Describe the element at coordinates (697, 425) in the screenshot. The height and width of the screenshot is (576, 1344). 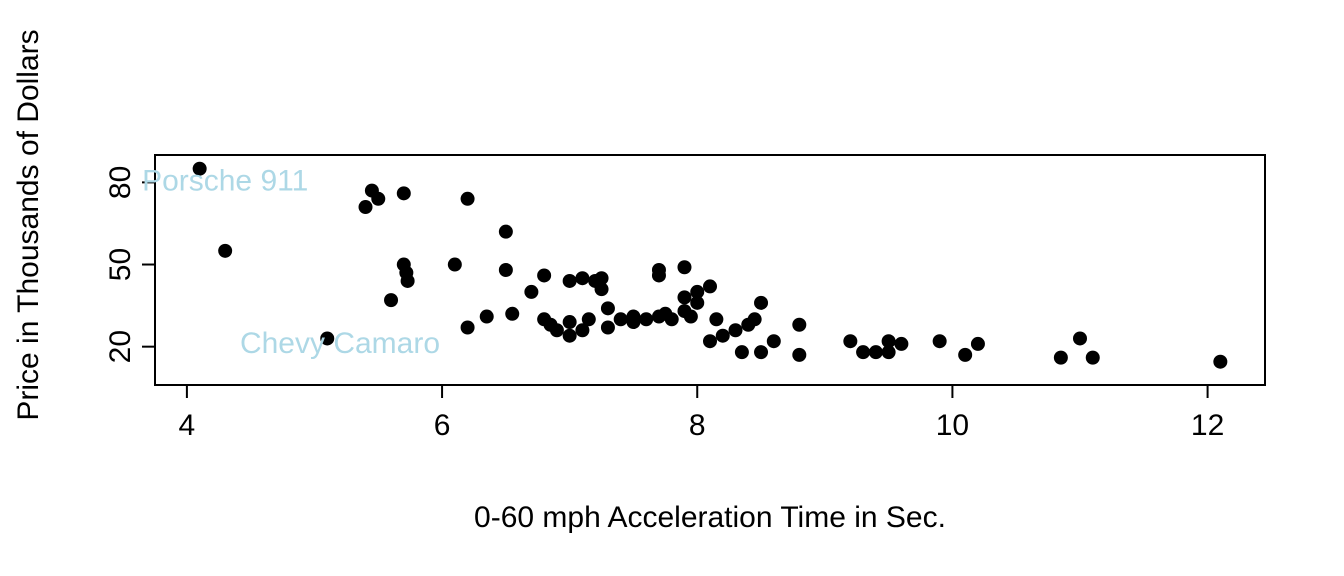
I see `x-tick-label: 8` at that location.